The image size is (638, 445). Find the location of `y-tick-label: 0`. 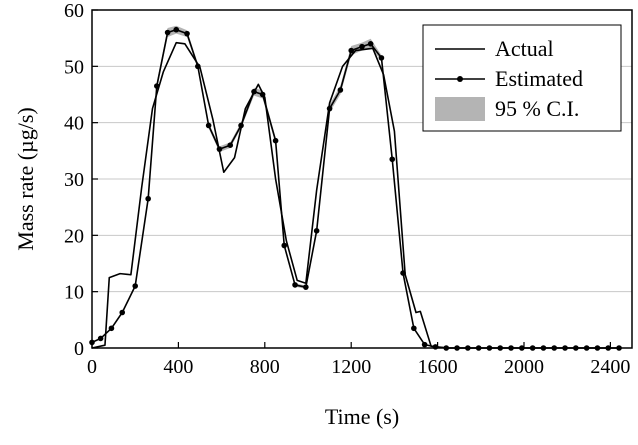

y-tick-label: 0 is located at coordinates (79, 349).